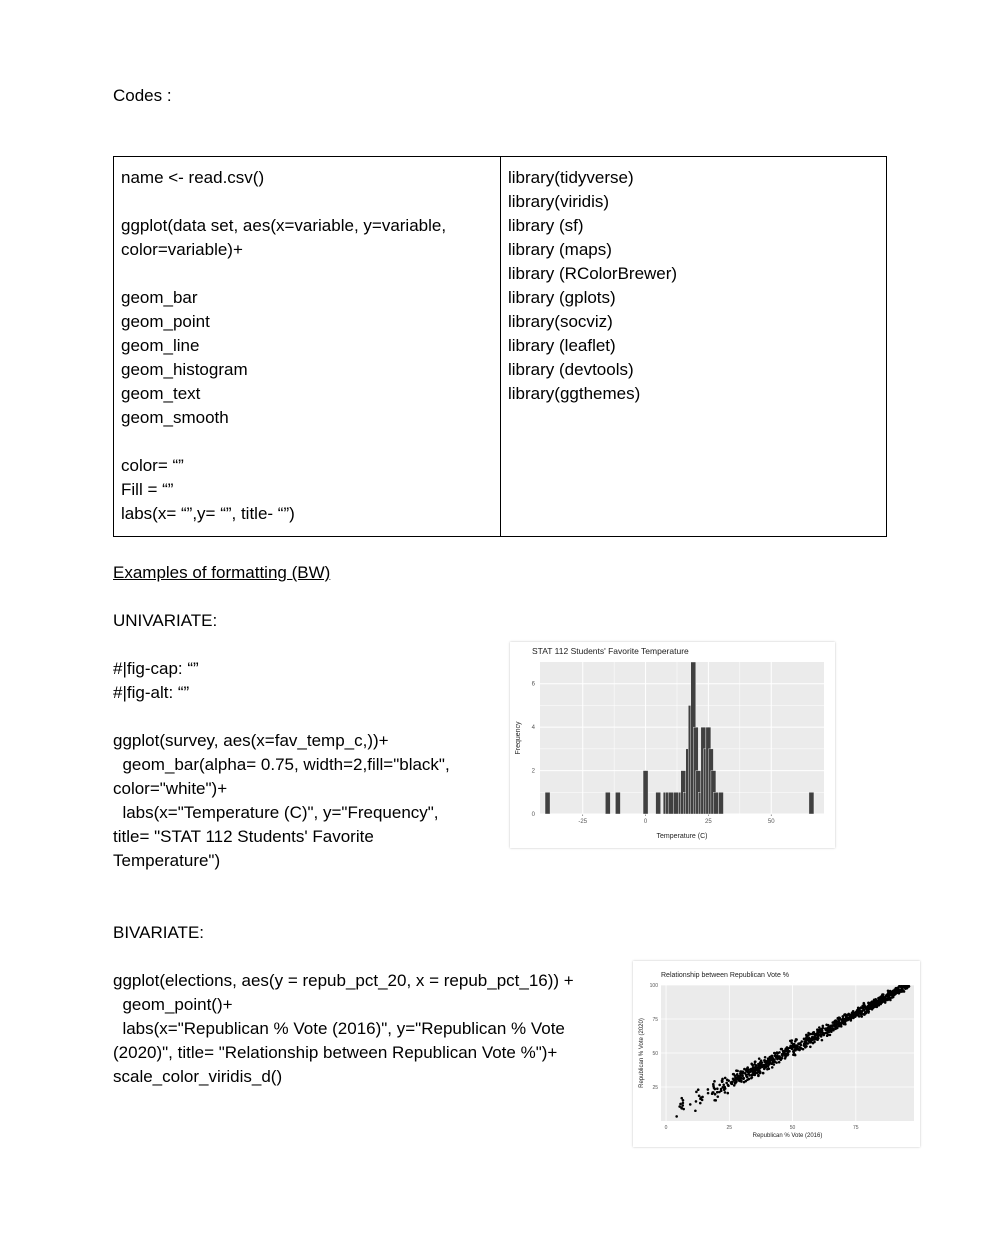 Image resolution: width=996 pixels, height=1246 pixels. Describe the element at coordinates (167, 860) in the screenshot. I see `code-line: Temperature")` at that location.